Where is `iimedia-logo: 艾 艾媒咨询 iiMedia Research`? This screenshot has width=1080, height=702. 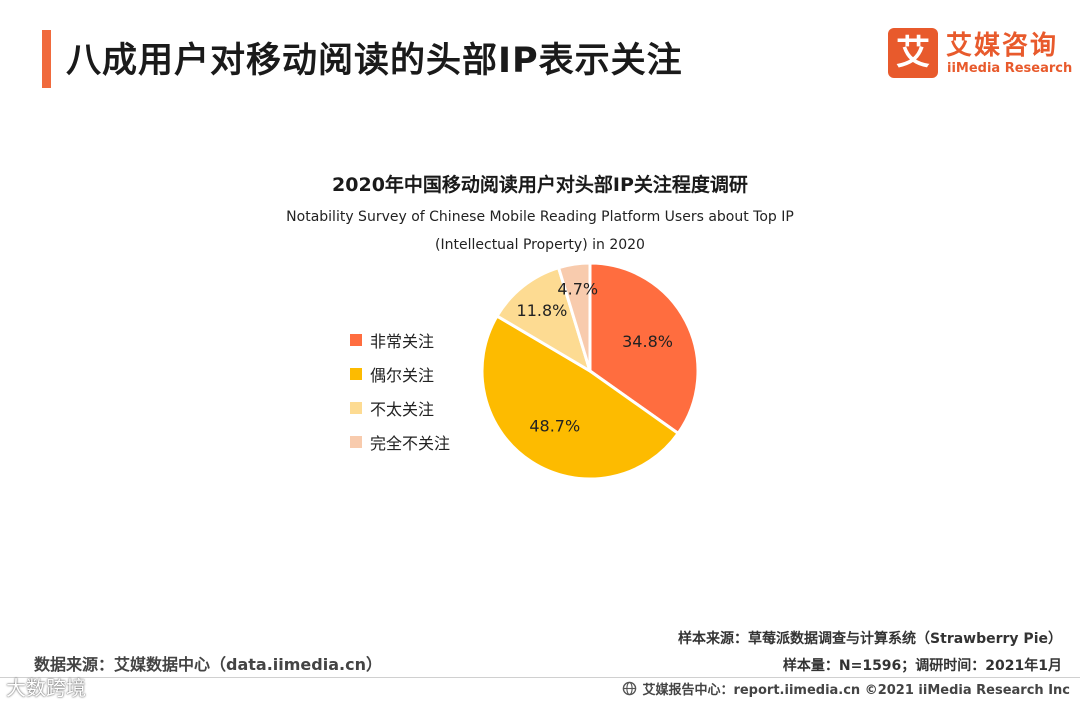 iimedia-logo: 艾 艾媒咨询 iiMedia Research is located at coordinates (980, 55).